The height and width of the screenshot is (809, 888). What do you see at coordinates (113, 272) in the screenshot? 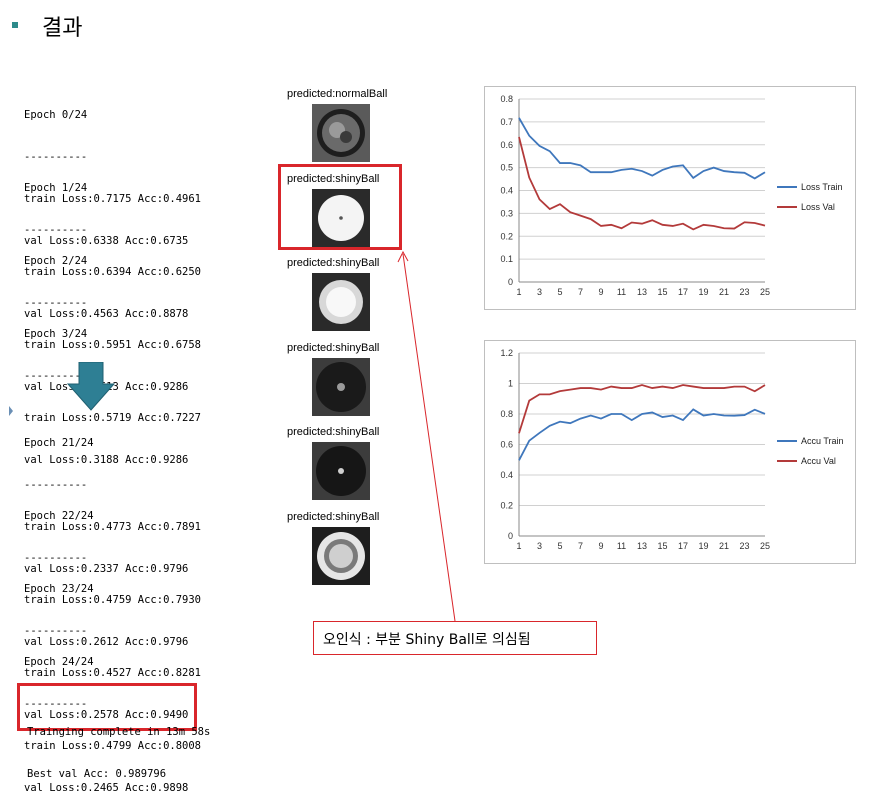
I see `log-train-line: train Loss:0.6394 Acc:0.6250` at bounding box center [113, 272].